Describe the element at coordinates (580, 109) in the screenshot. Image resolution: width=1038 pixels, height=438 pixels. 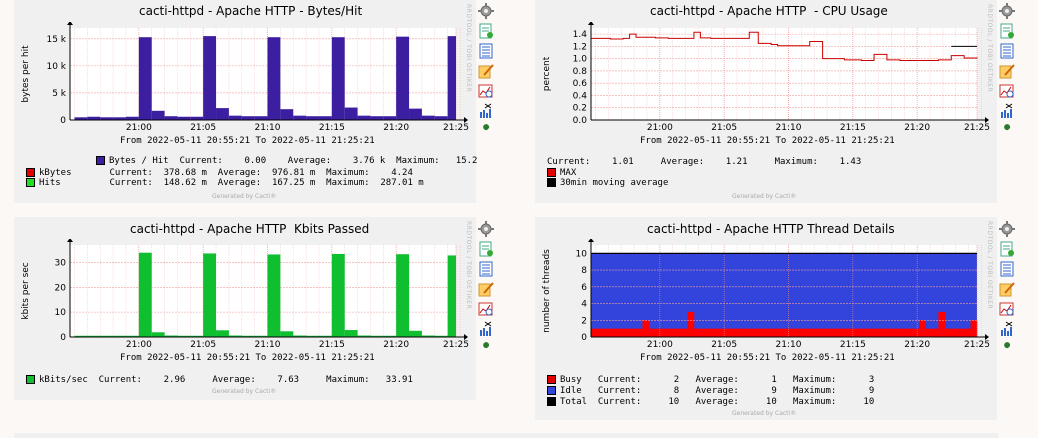
I see `y-tick-label: 0.2` at that location.